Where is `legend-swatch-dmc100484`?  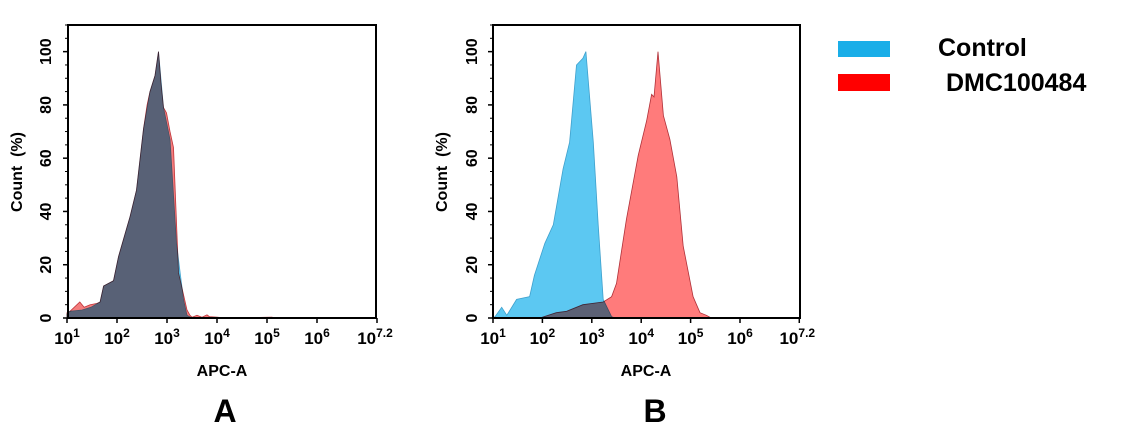
legend-swatch-dmc100484 is located at coordinates (864, 82).